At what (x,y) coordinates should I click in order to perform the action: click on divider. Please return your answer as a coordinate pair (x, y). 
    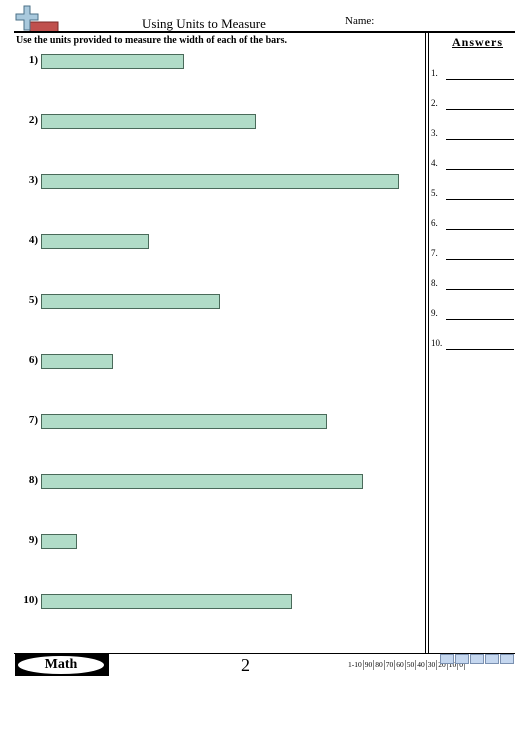
    Looking at the image, I should click on (427, 342).